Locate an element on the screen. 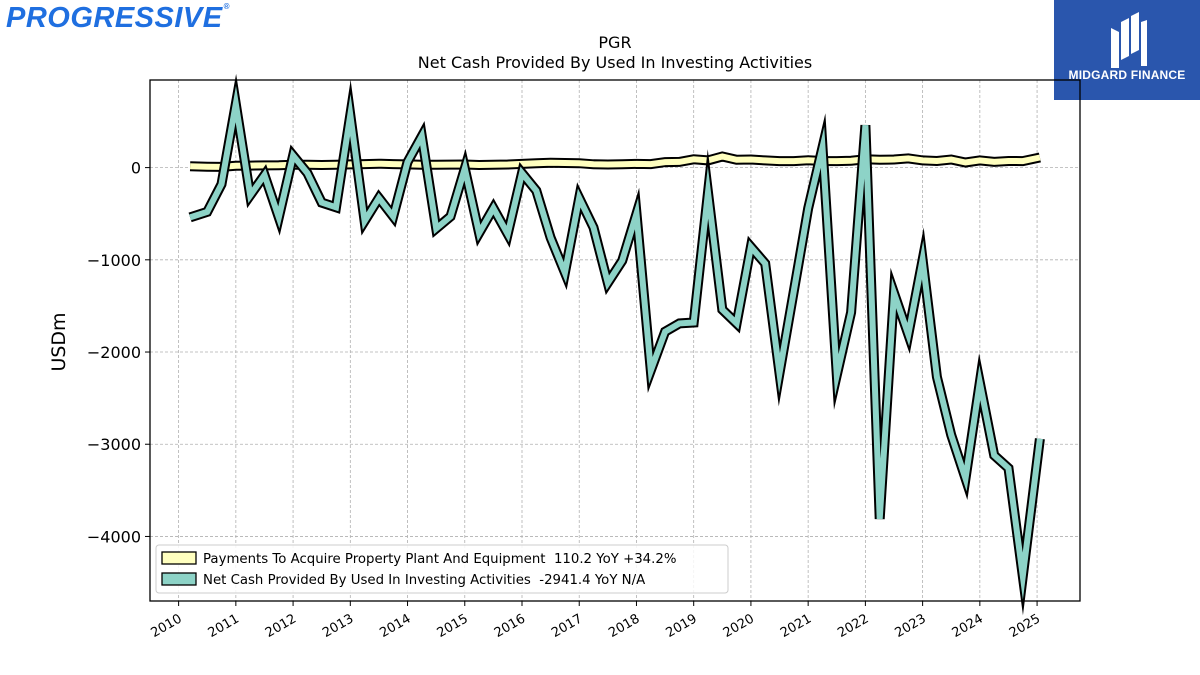  x-tick-label: 2010 is located at coordinates (166, 626).